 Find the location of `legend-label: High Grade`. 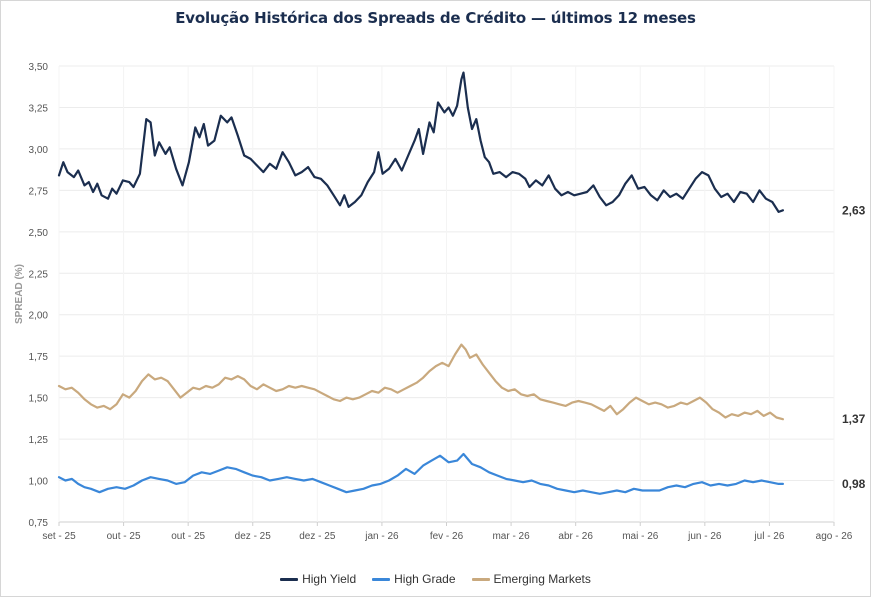

legend-label: High Grade is located at coordinates (425, 579).